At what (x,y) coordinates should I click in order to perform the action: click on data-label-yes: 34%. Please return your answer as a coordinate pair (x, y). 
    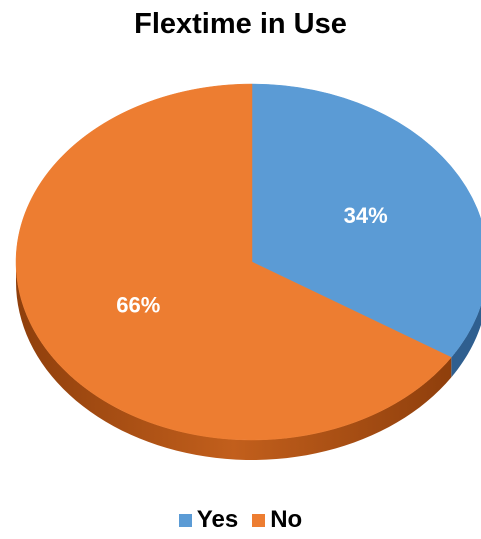
    Looking at the image, I should click on (366, 215).